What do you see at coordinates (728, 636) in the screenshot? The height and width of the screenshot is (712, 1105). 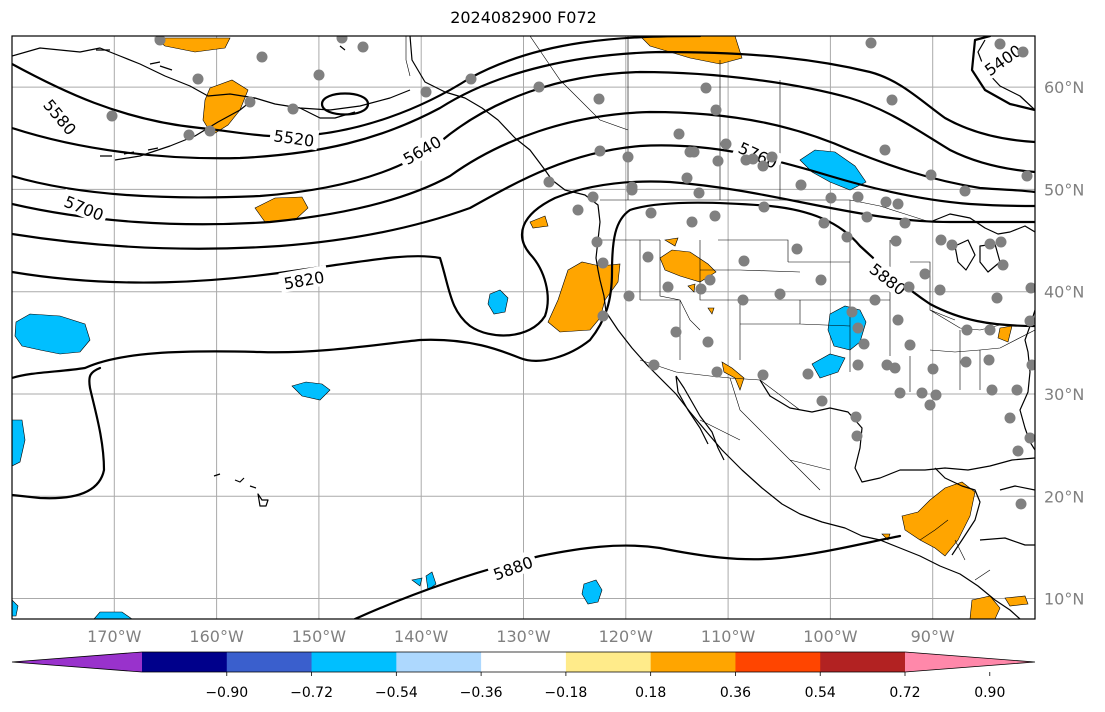 I see `longitude-label: 110°W` at bounding box center [728, 636].